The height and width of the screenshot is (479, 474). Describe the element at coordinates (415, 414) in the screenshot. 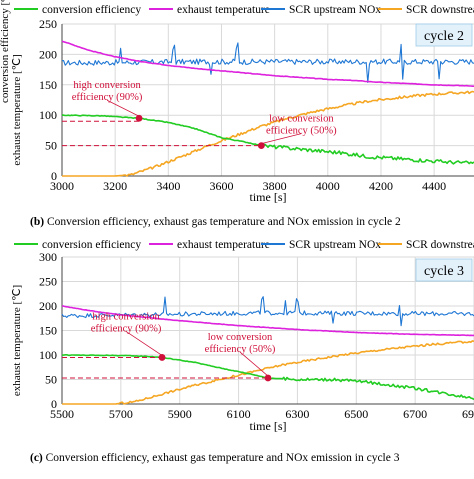

I see `x-tick-label: 6700` at that location.